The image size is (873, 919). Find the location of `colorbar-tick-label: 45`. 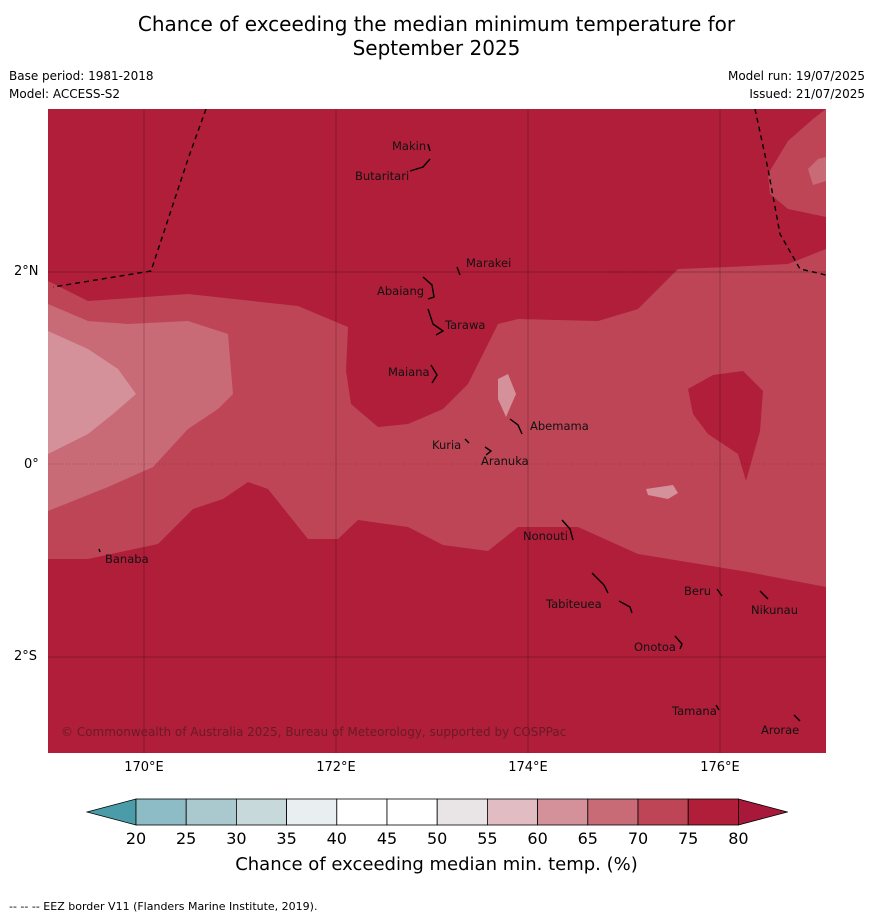

colorbar-tick-label: 45 is located at coordinates (387, 838).